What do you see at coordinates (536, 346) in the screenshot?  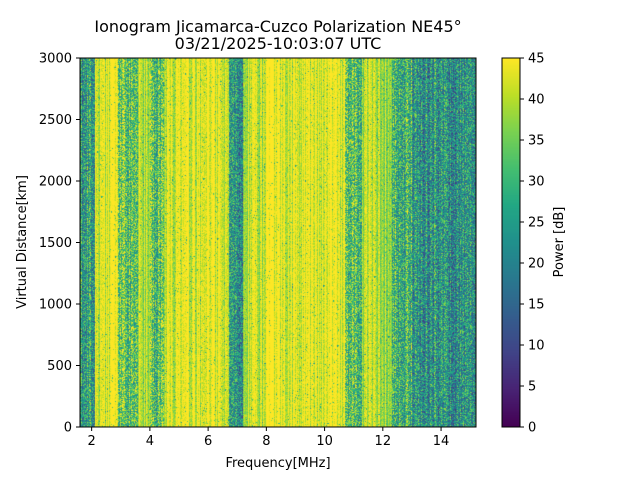 I see `colorbar-tick-label: 10` at bounding box center [536, 346].